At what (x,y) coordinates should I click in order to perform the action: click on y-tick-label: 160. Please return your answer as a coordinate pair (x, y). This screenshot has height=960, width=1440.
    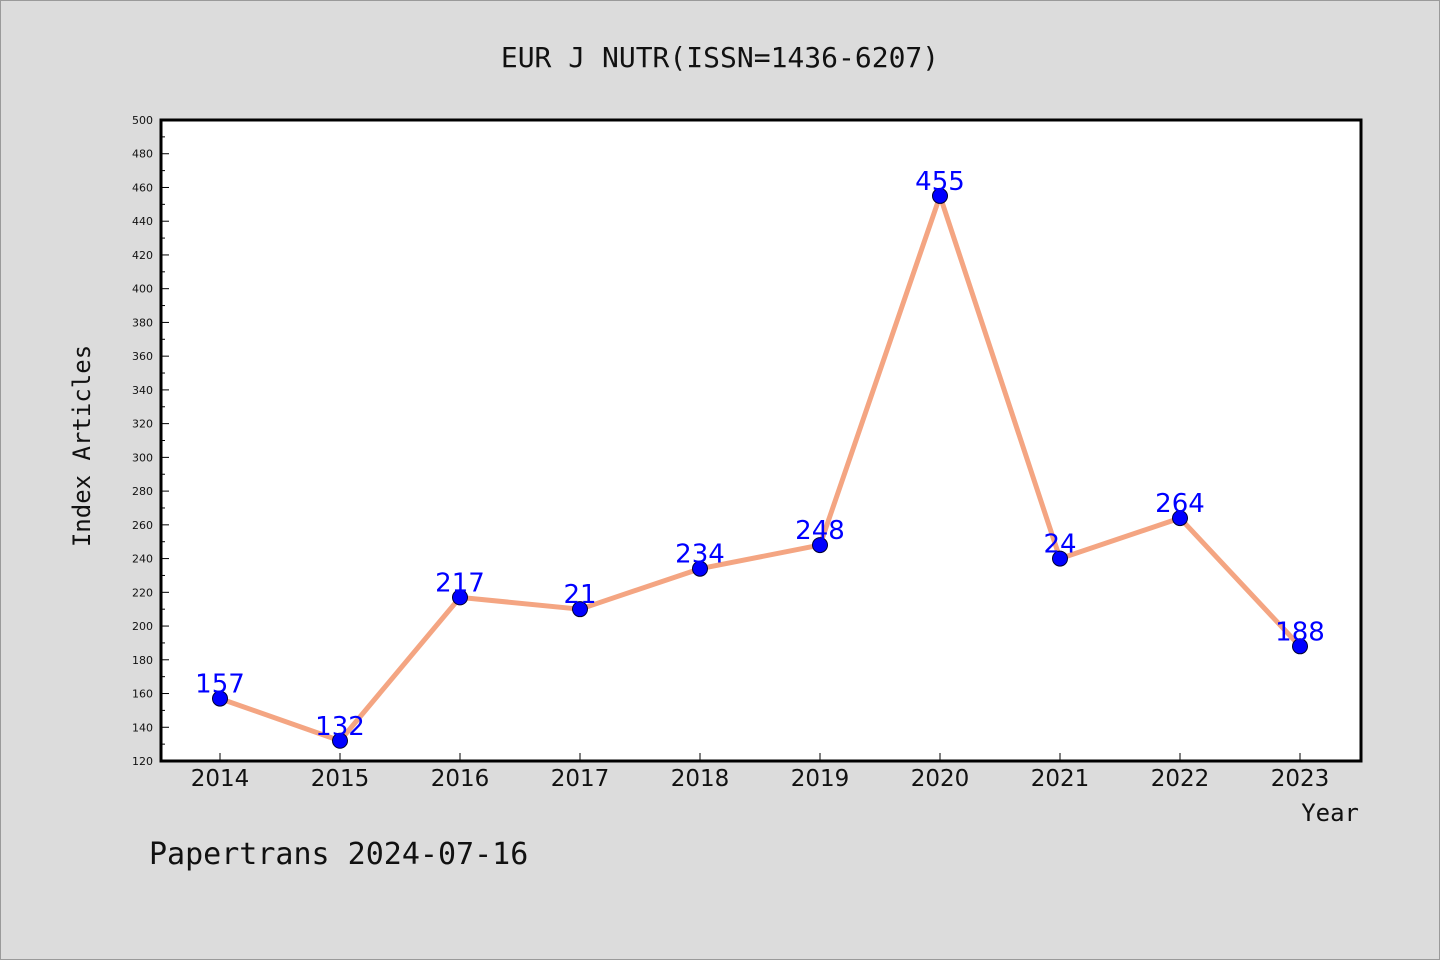
    Looking at the image, I should click on (142, 694).